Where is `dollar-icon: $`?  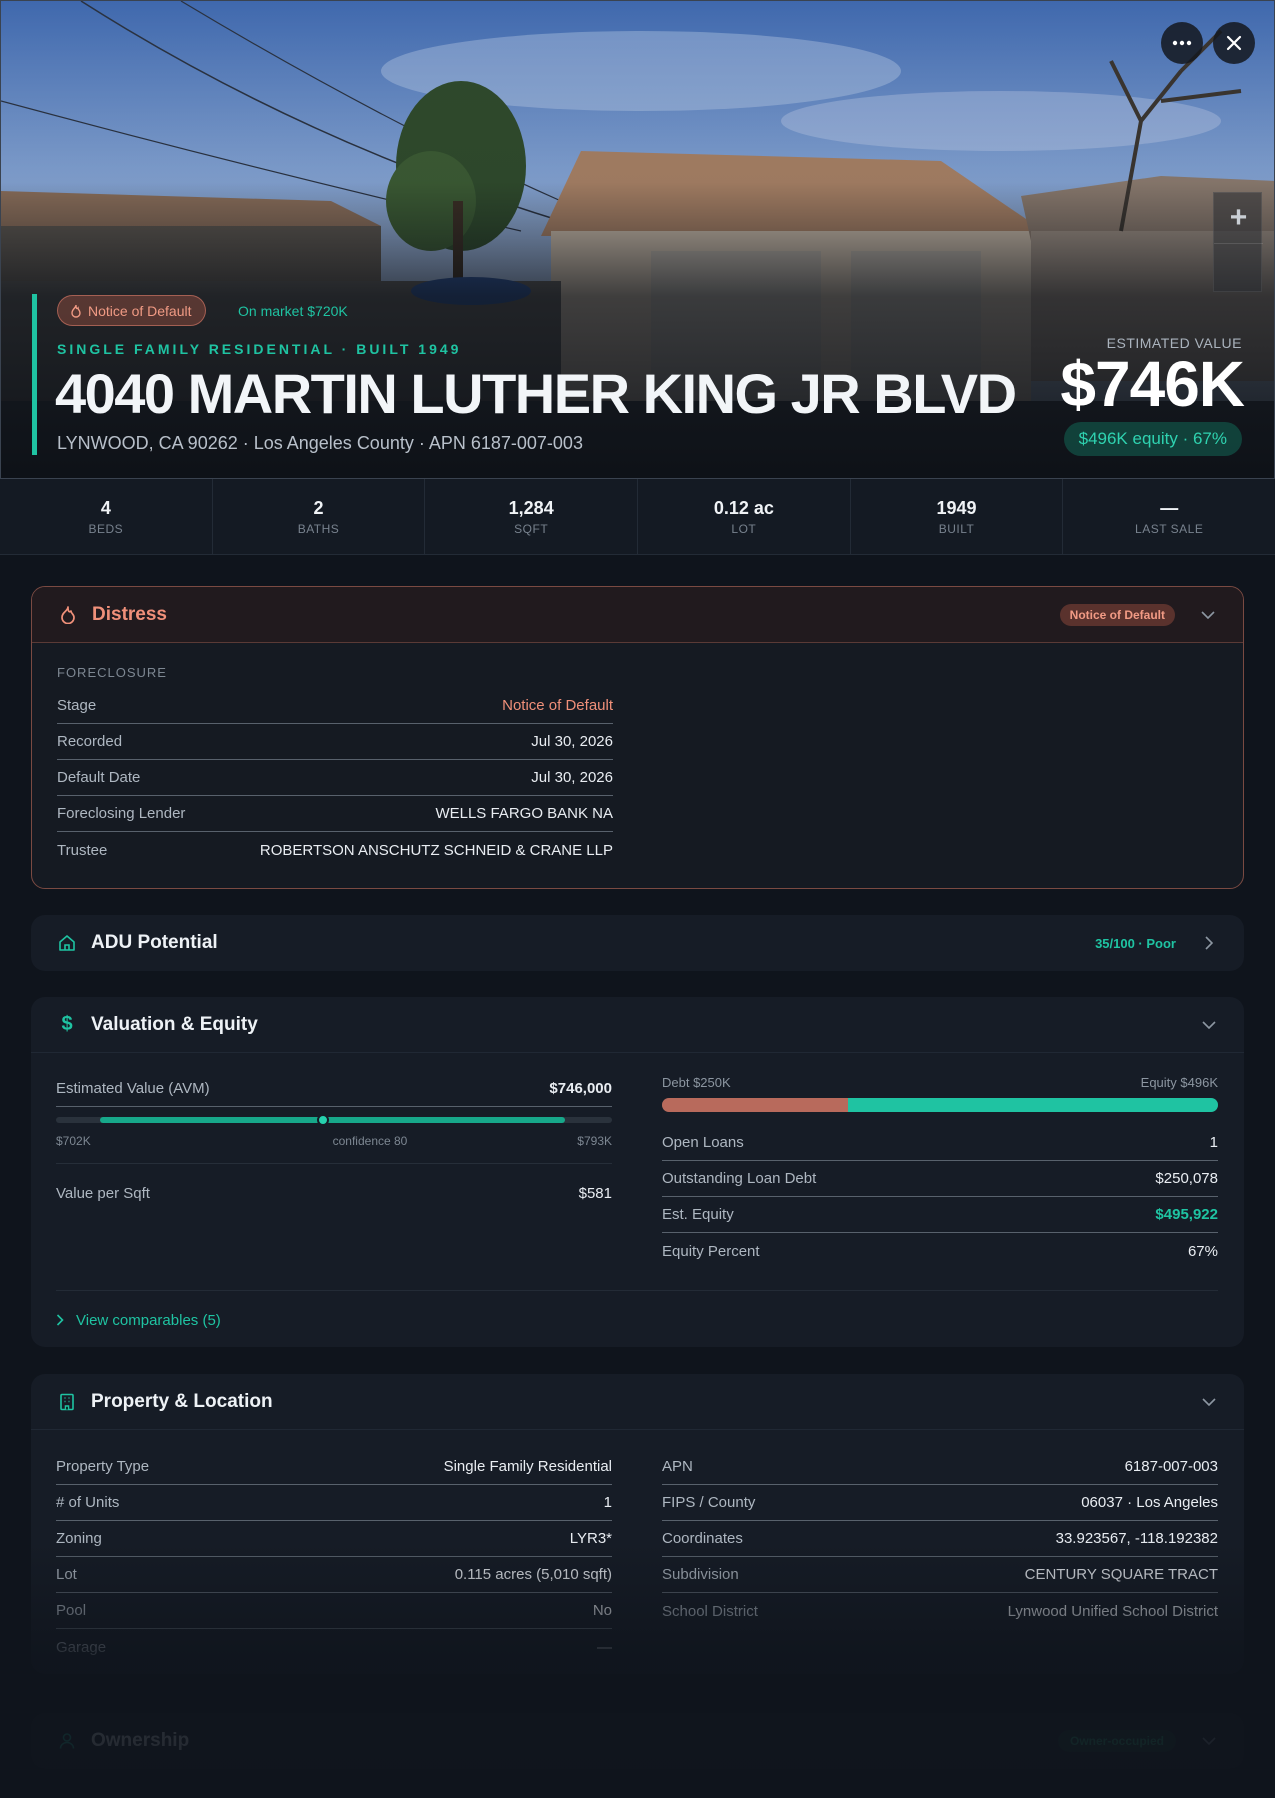 dollar-icon: $ is located at coordinates (67, 1024).